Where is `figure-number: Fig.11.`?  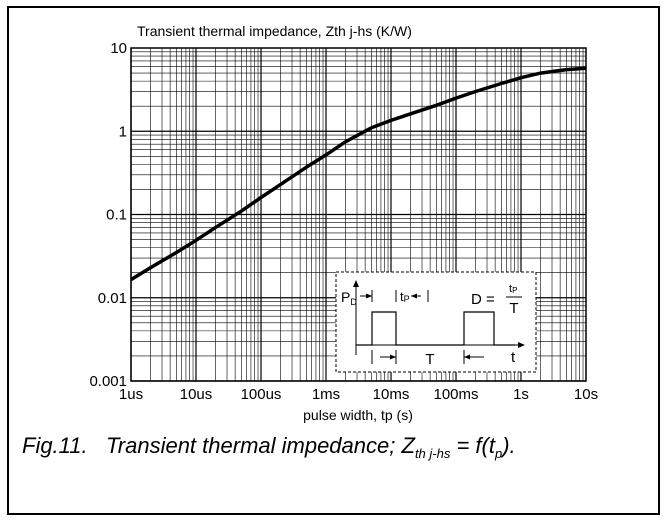 figure-number: Fig.11. is located at coordinates (55, 445).